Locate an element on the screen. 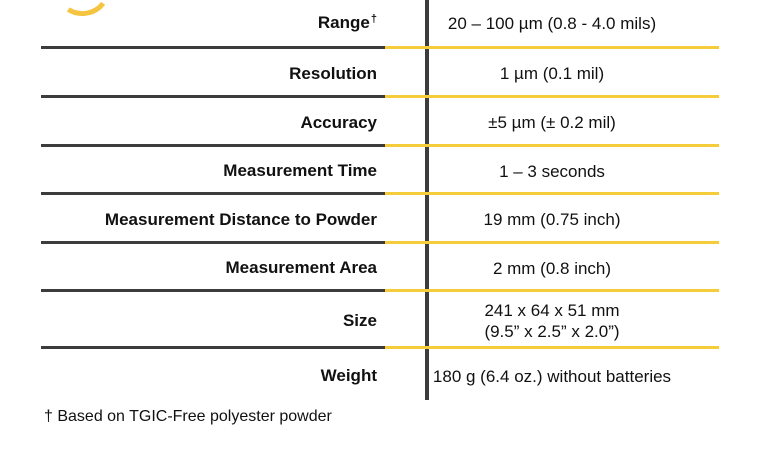 This screenshot has height=449, width=761. spec-label: Measurement Time is located at coordinates (213, 172).